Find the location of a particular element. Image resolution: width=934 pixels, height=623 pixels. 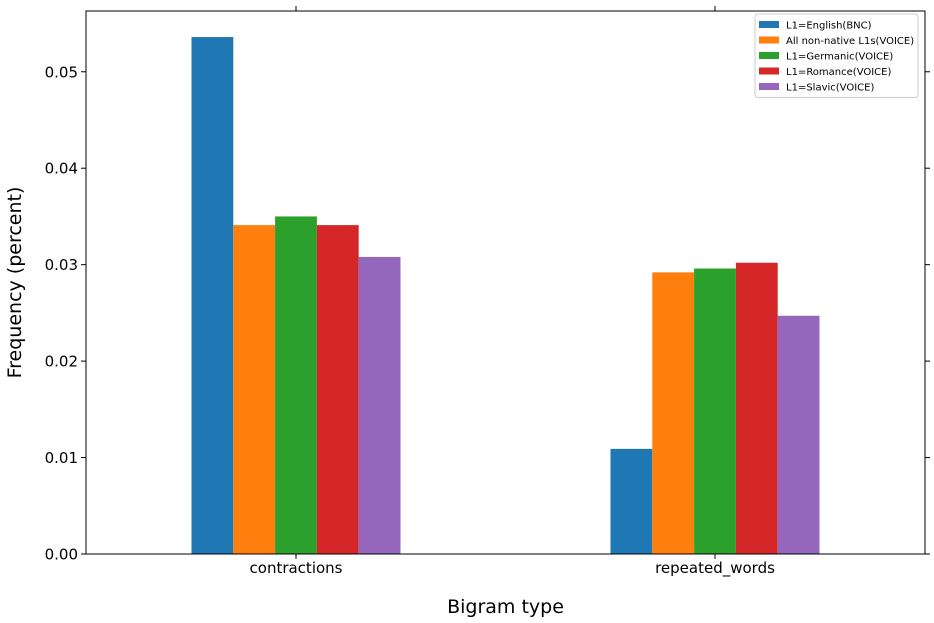

y-tick-label: 0.02 is located at coordinates (61, 362).